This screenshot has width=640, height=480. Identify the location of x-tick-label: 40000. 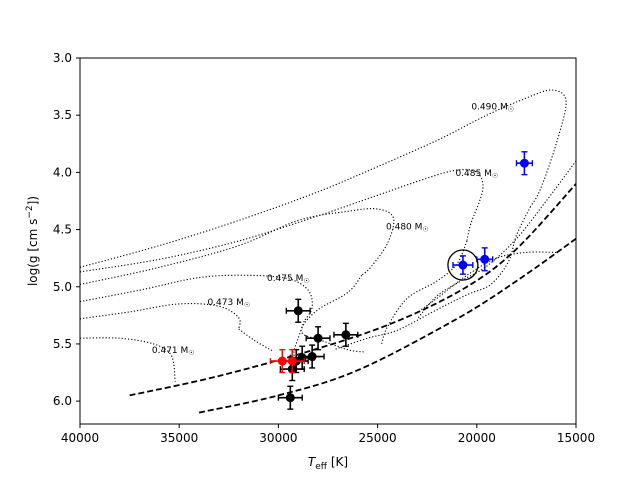
(80, 438).